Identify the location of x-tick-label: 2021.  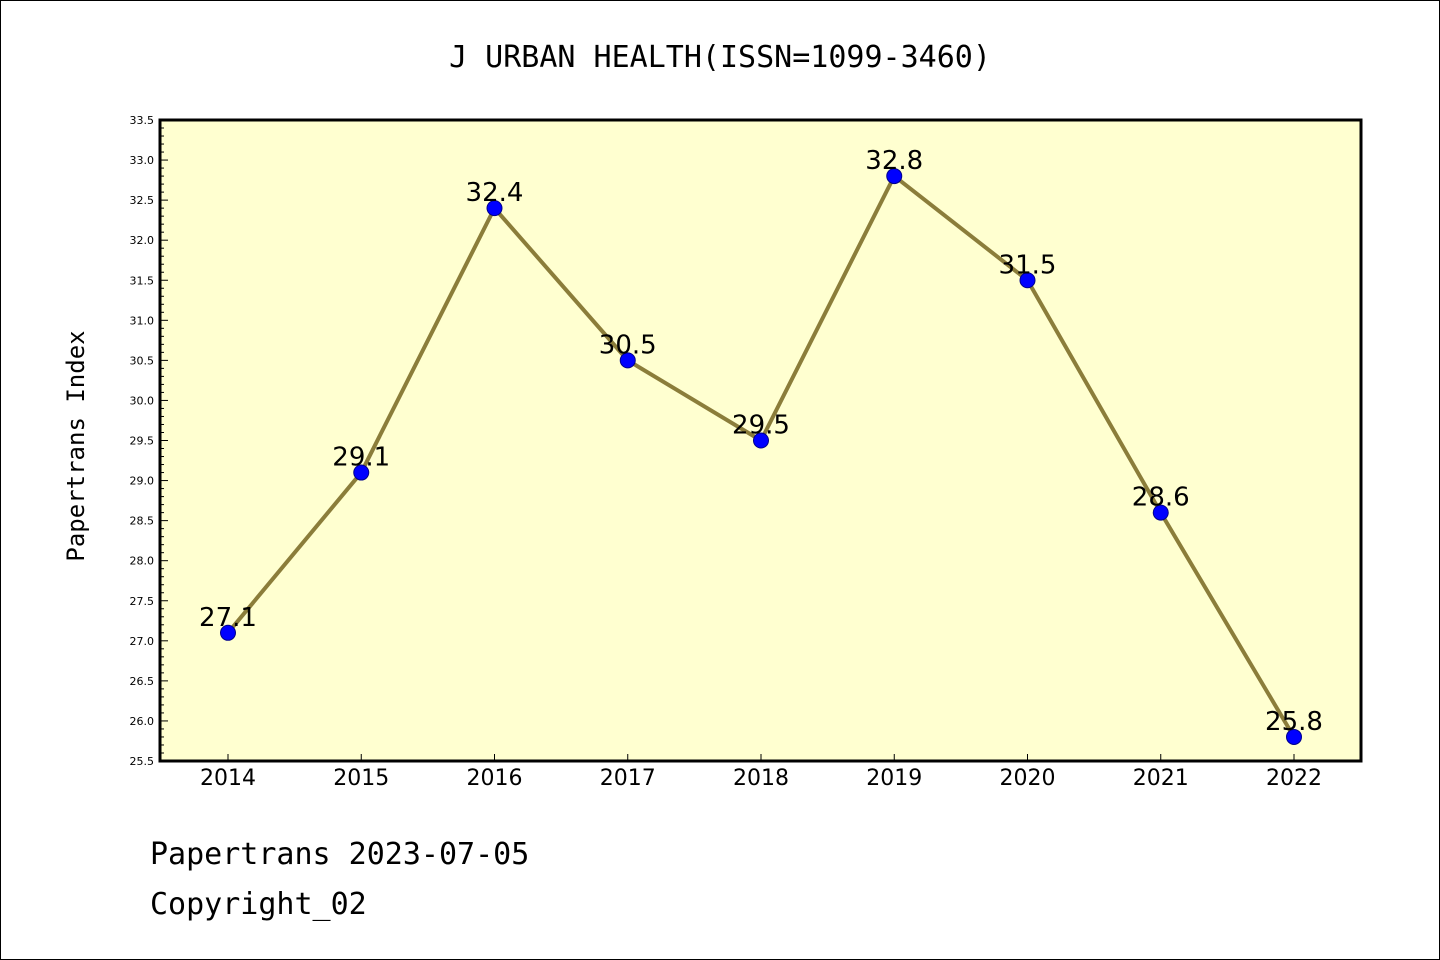
(1161, 778).